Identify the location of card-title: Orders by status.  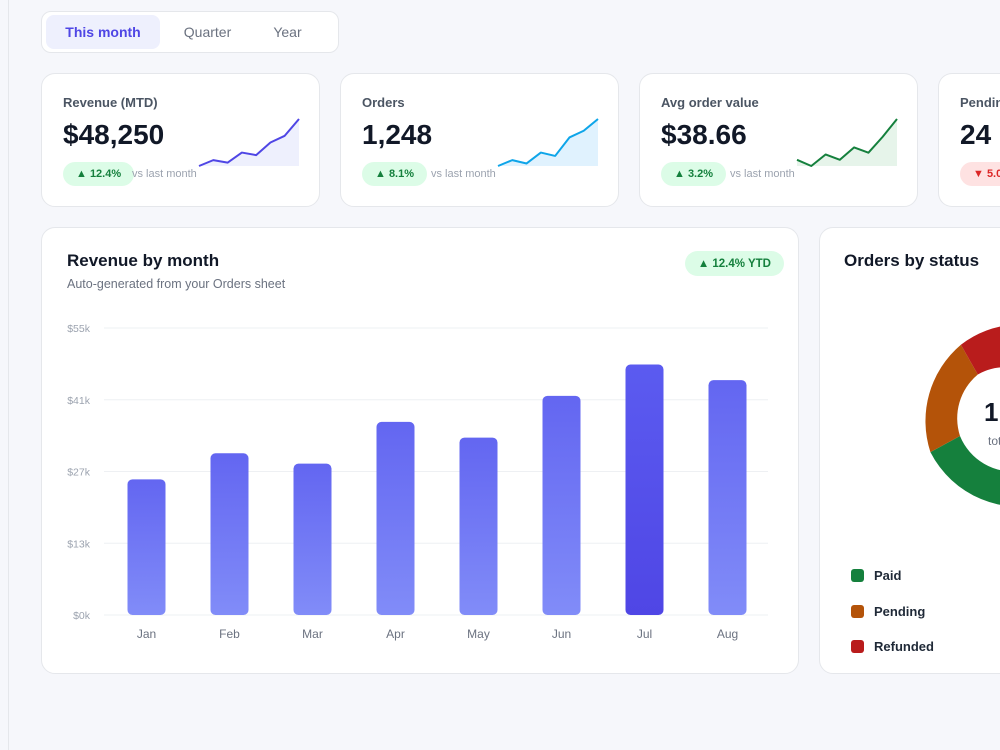
(912, 260).